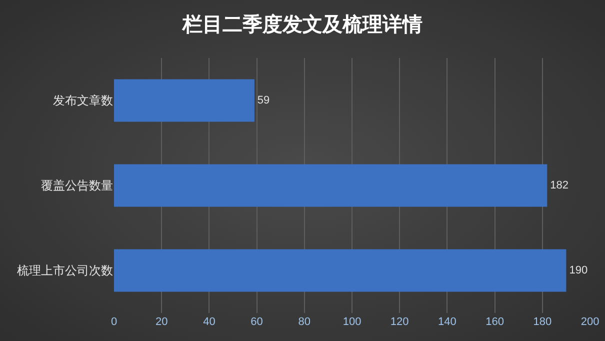 The width and height of the screenshot is (605, 341). What do you see at coordinates (263, 100) in the screenshot?
I see `data-label: 59` at bounding box center [263, 100].